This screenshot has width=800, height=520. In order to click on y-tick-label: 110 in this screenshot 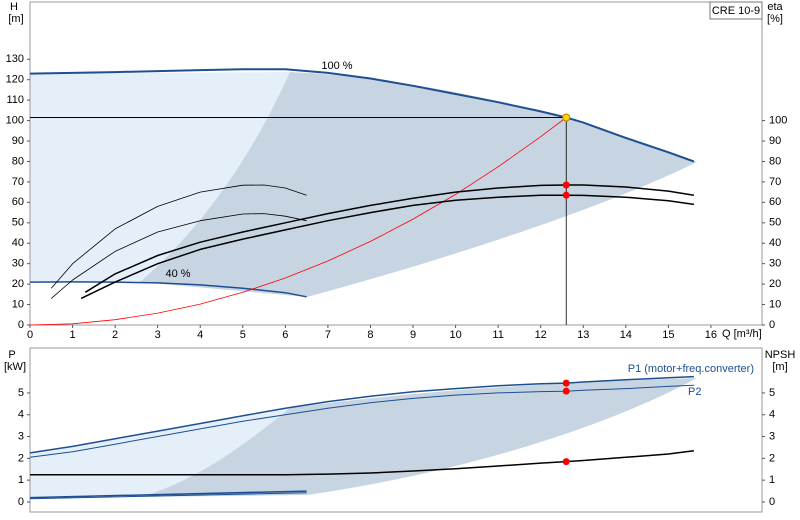, I will do `click(15, 100)`.